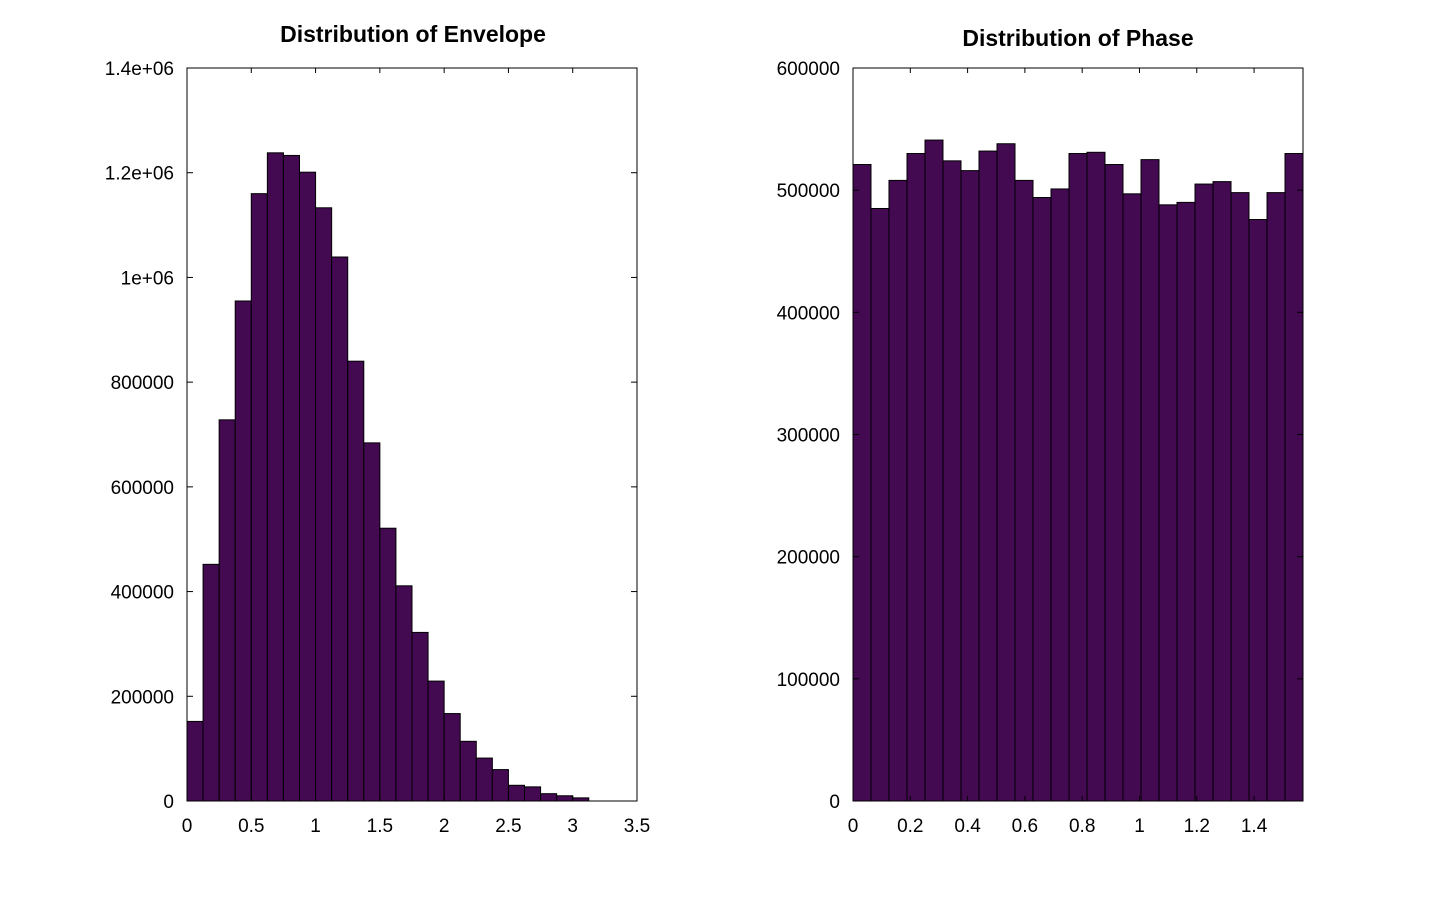 The height and width of the screenshot is (900, 1440). What do you see at coordinates (315, 826) in the screenshot?
I see `envelope-x-tick-label: 1` at bounding box center [315, 826].